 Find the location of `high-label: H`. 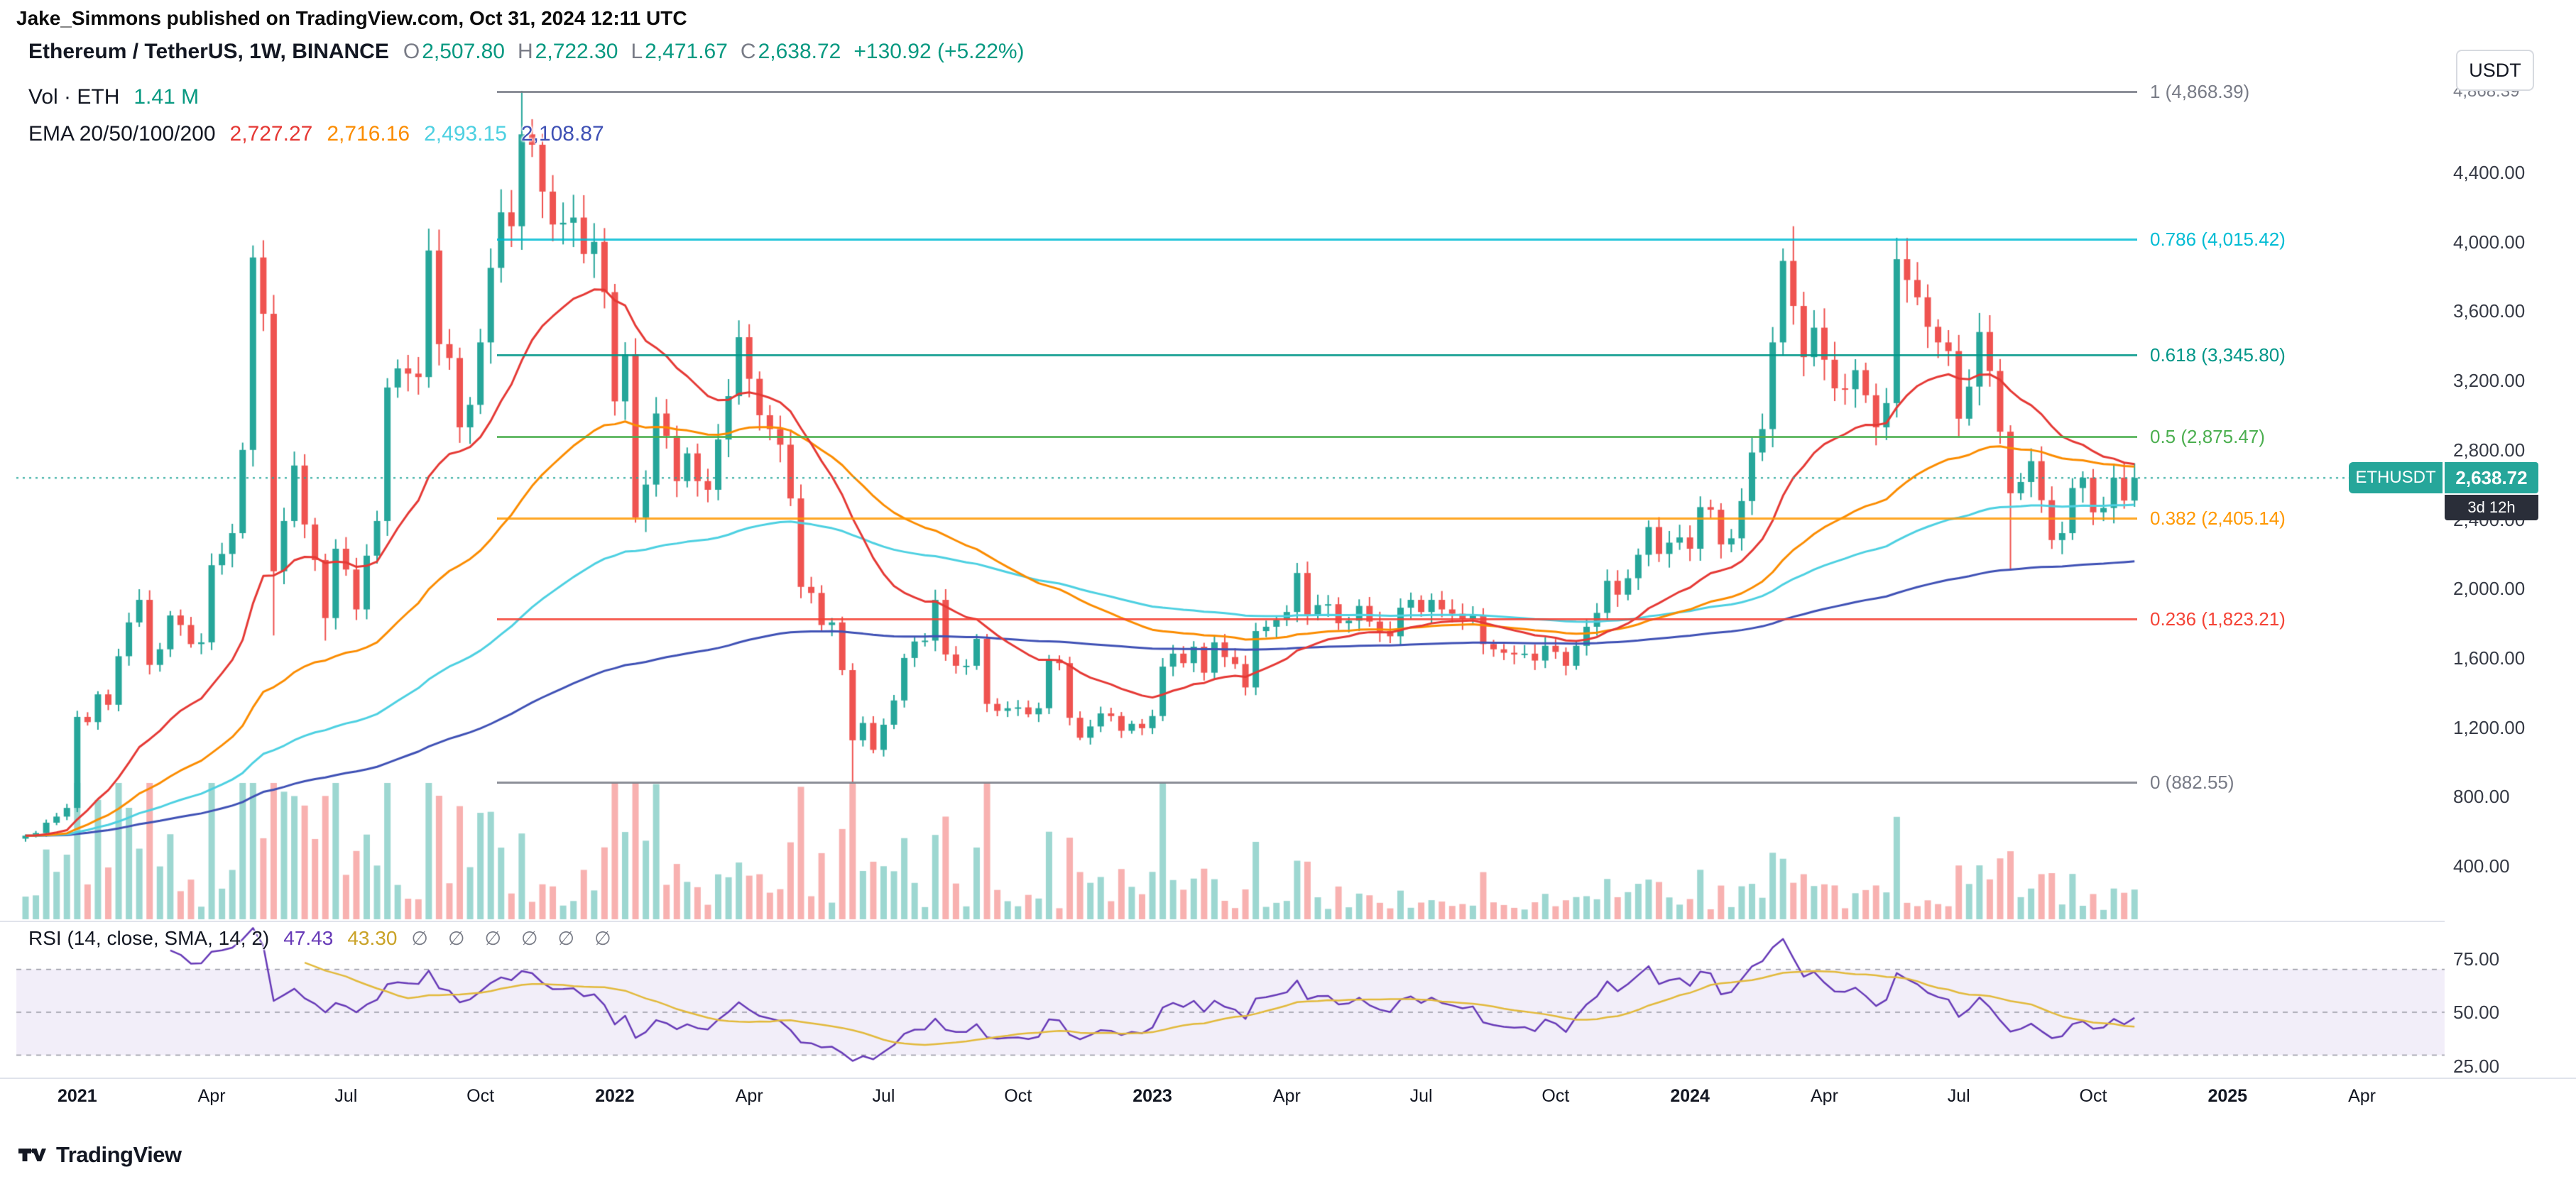

high-label: H is located at coordinates (525, 52).